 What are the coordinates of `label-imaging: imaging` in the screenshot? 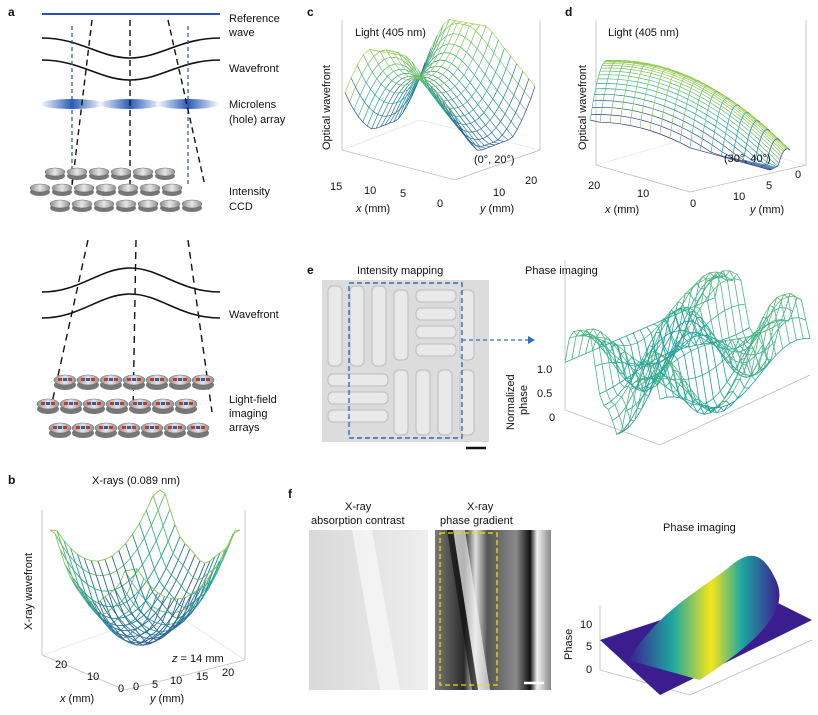 It's located at (248, 414).